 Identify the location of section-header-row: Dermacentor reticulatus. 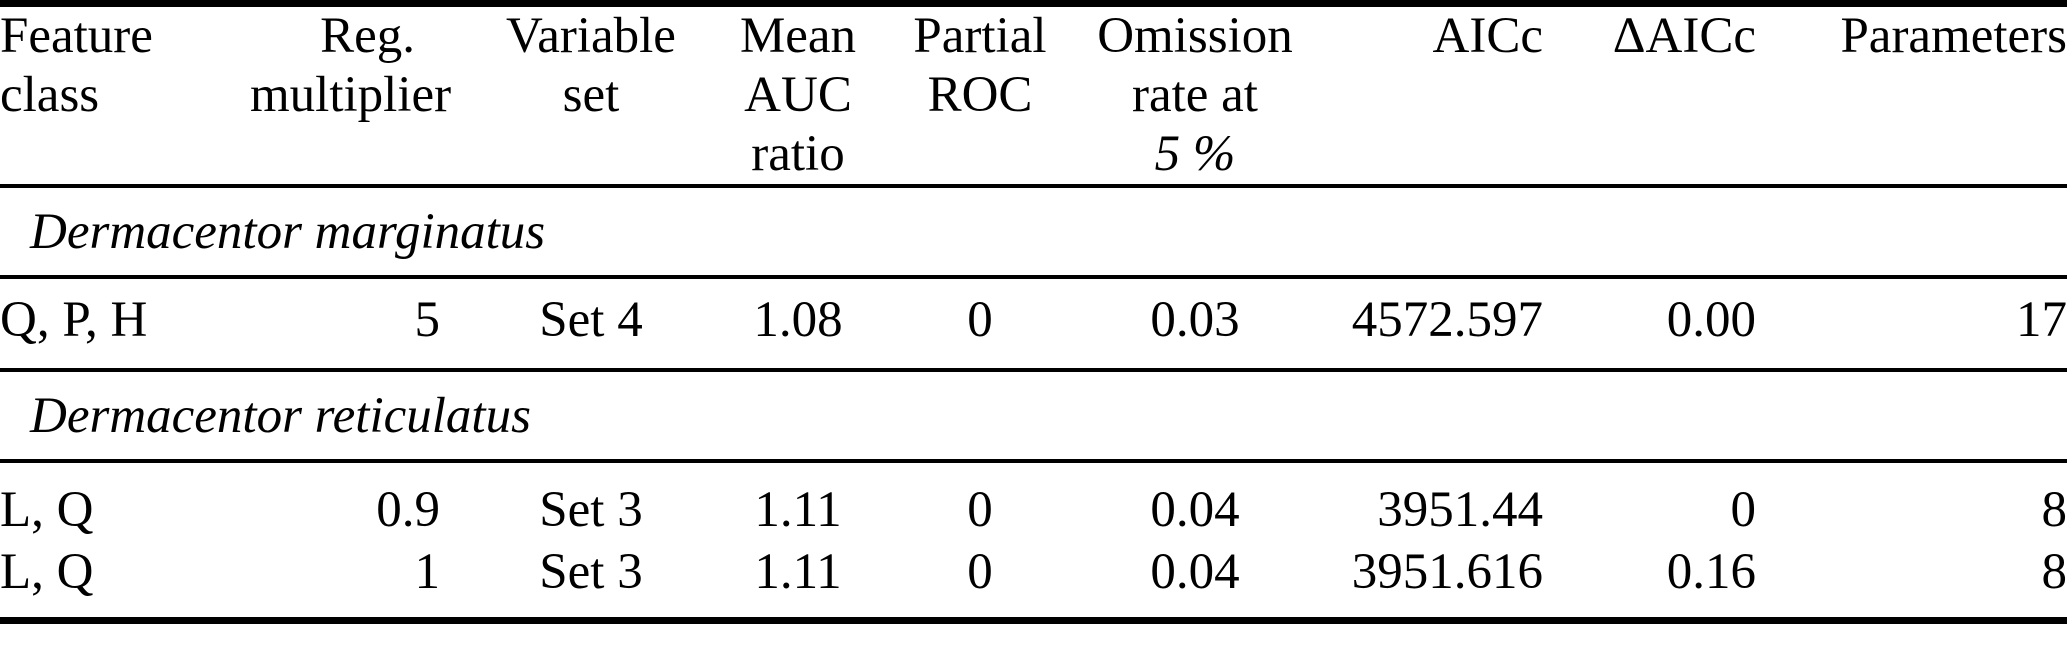
(1033, 416).